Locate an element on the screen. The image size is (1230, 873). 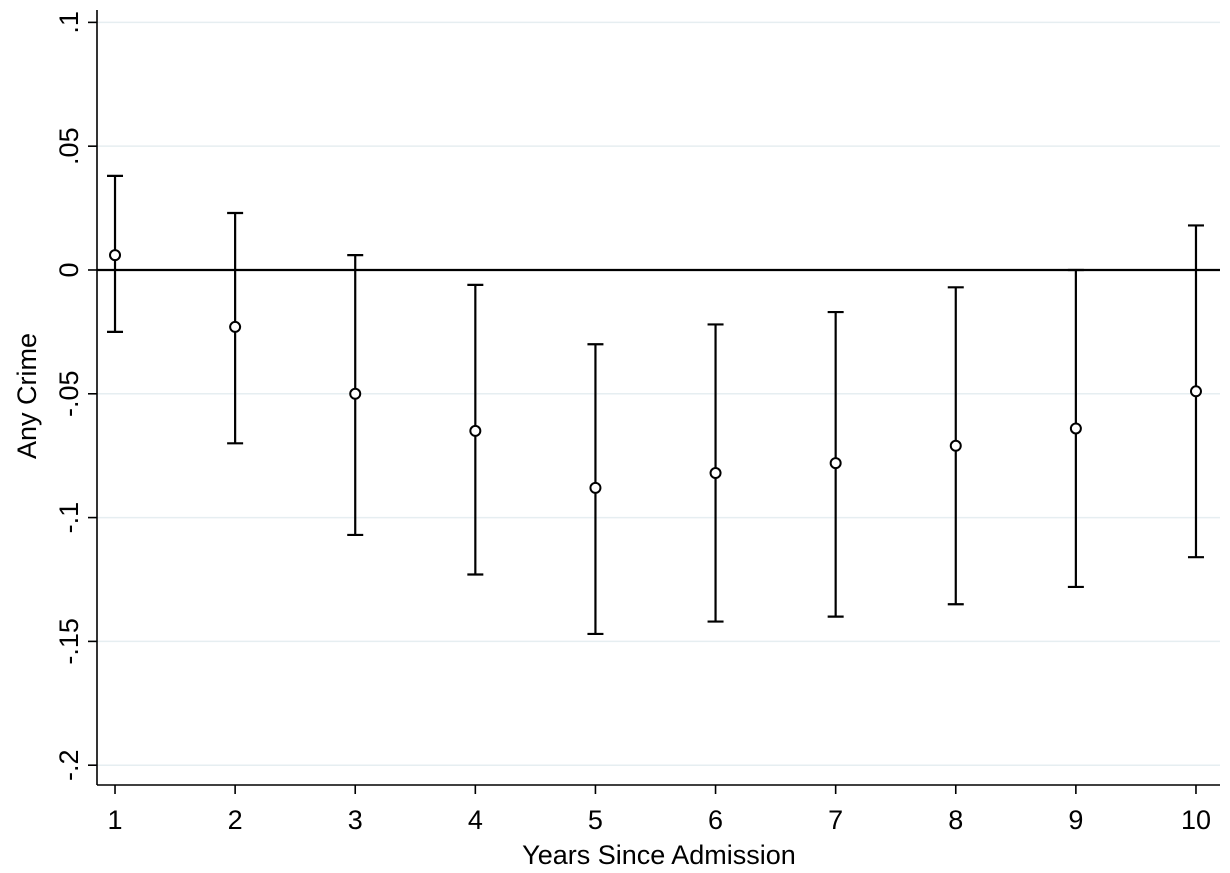
y-axis-ticks: .1 .05 0 -.05 -.1 -.15 -.2 is located at coordinates (75, 396).